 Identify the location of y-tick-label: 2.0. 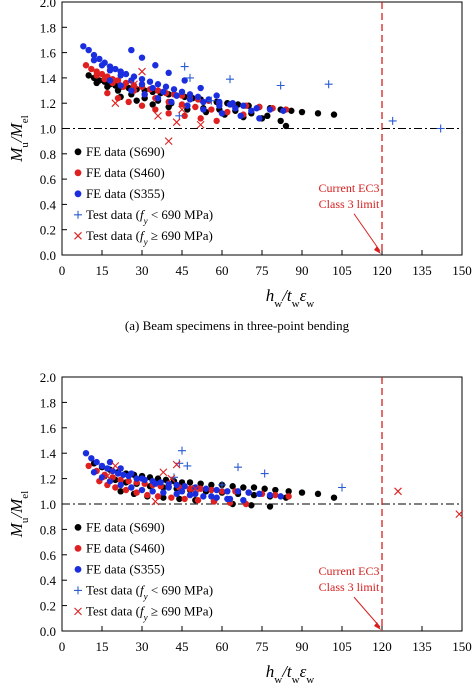
(48, 377).